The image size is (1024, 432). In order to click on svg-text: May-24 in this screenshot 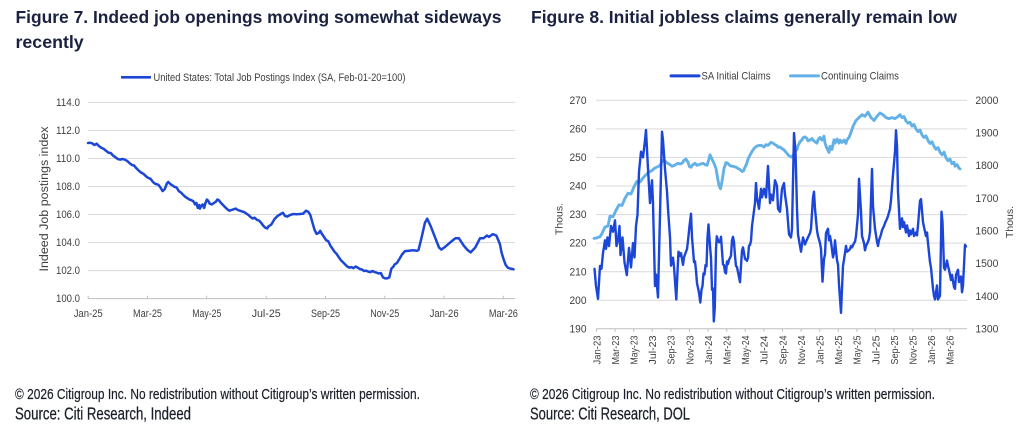, I will do `click(746, 349)`.